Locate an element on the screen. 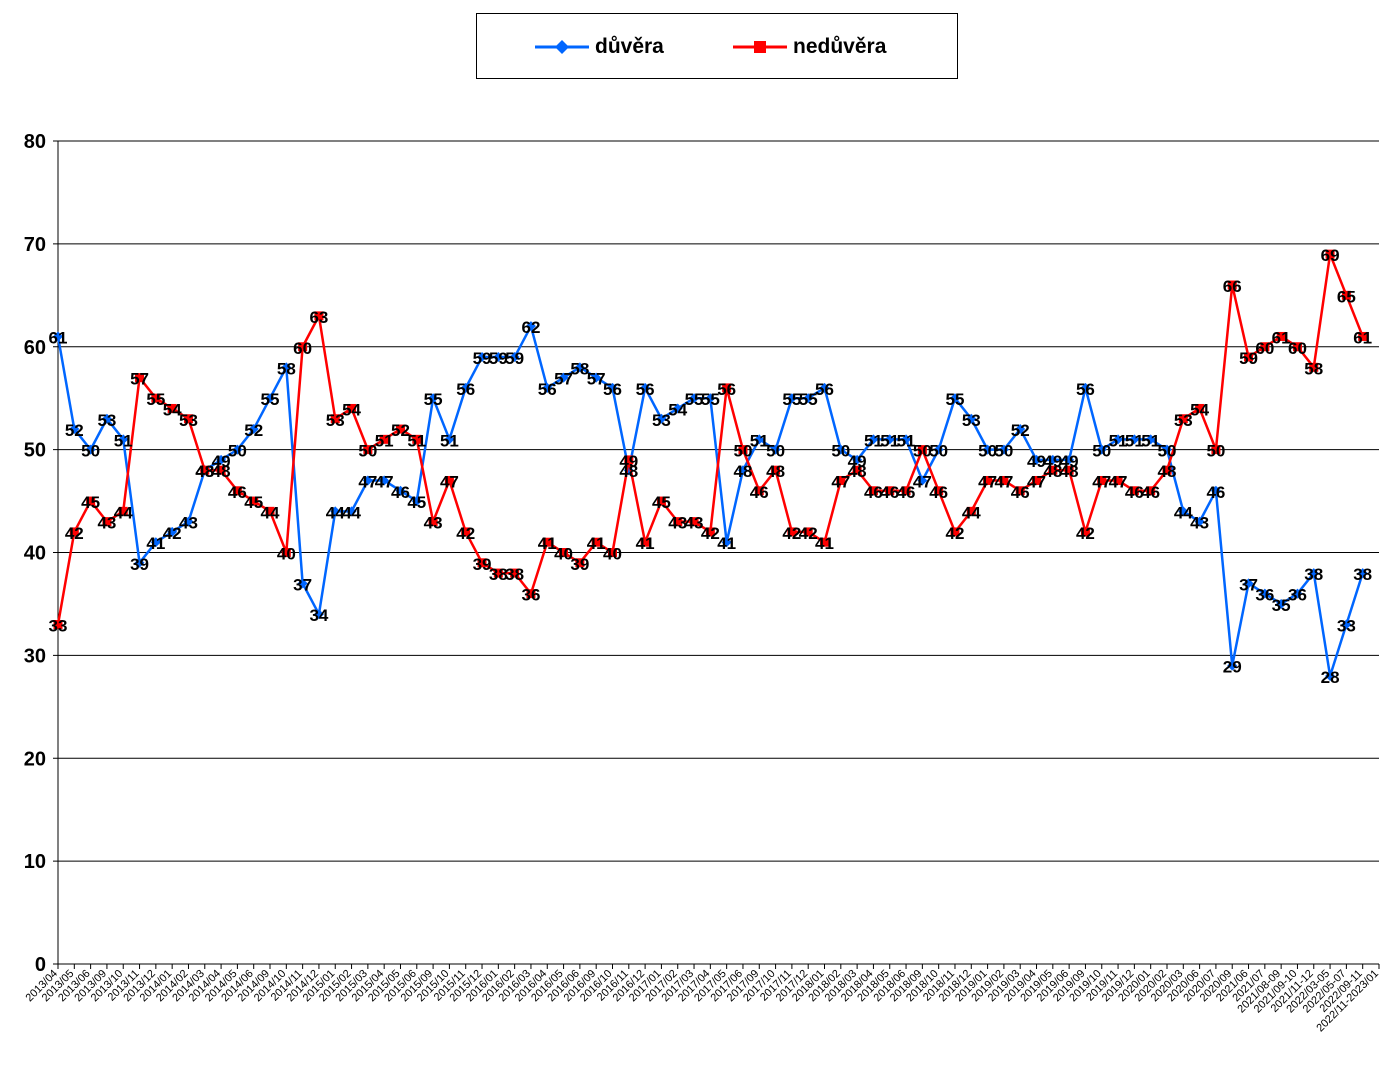 Image resolution: width=1383 pixels, height=1082 pixels. data-label-duvera-2016-06: 58 is located at coordinates (579, 368).